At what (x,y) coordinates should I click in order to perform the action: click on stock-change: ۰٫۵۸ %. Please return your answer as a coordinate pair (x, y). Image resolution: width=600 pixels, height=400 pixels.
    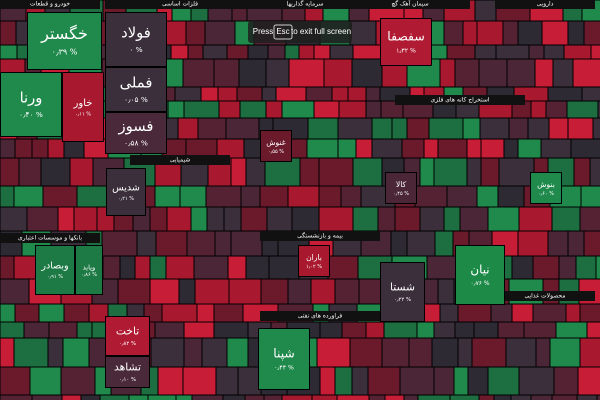
    Looking at the image, I should click on (136, 142).